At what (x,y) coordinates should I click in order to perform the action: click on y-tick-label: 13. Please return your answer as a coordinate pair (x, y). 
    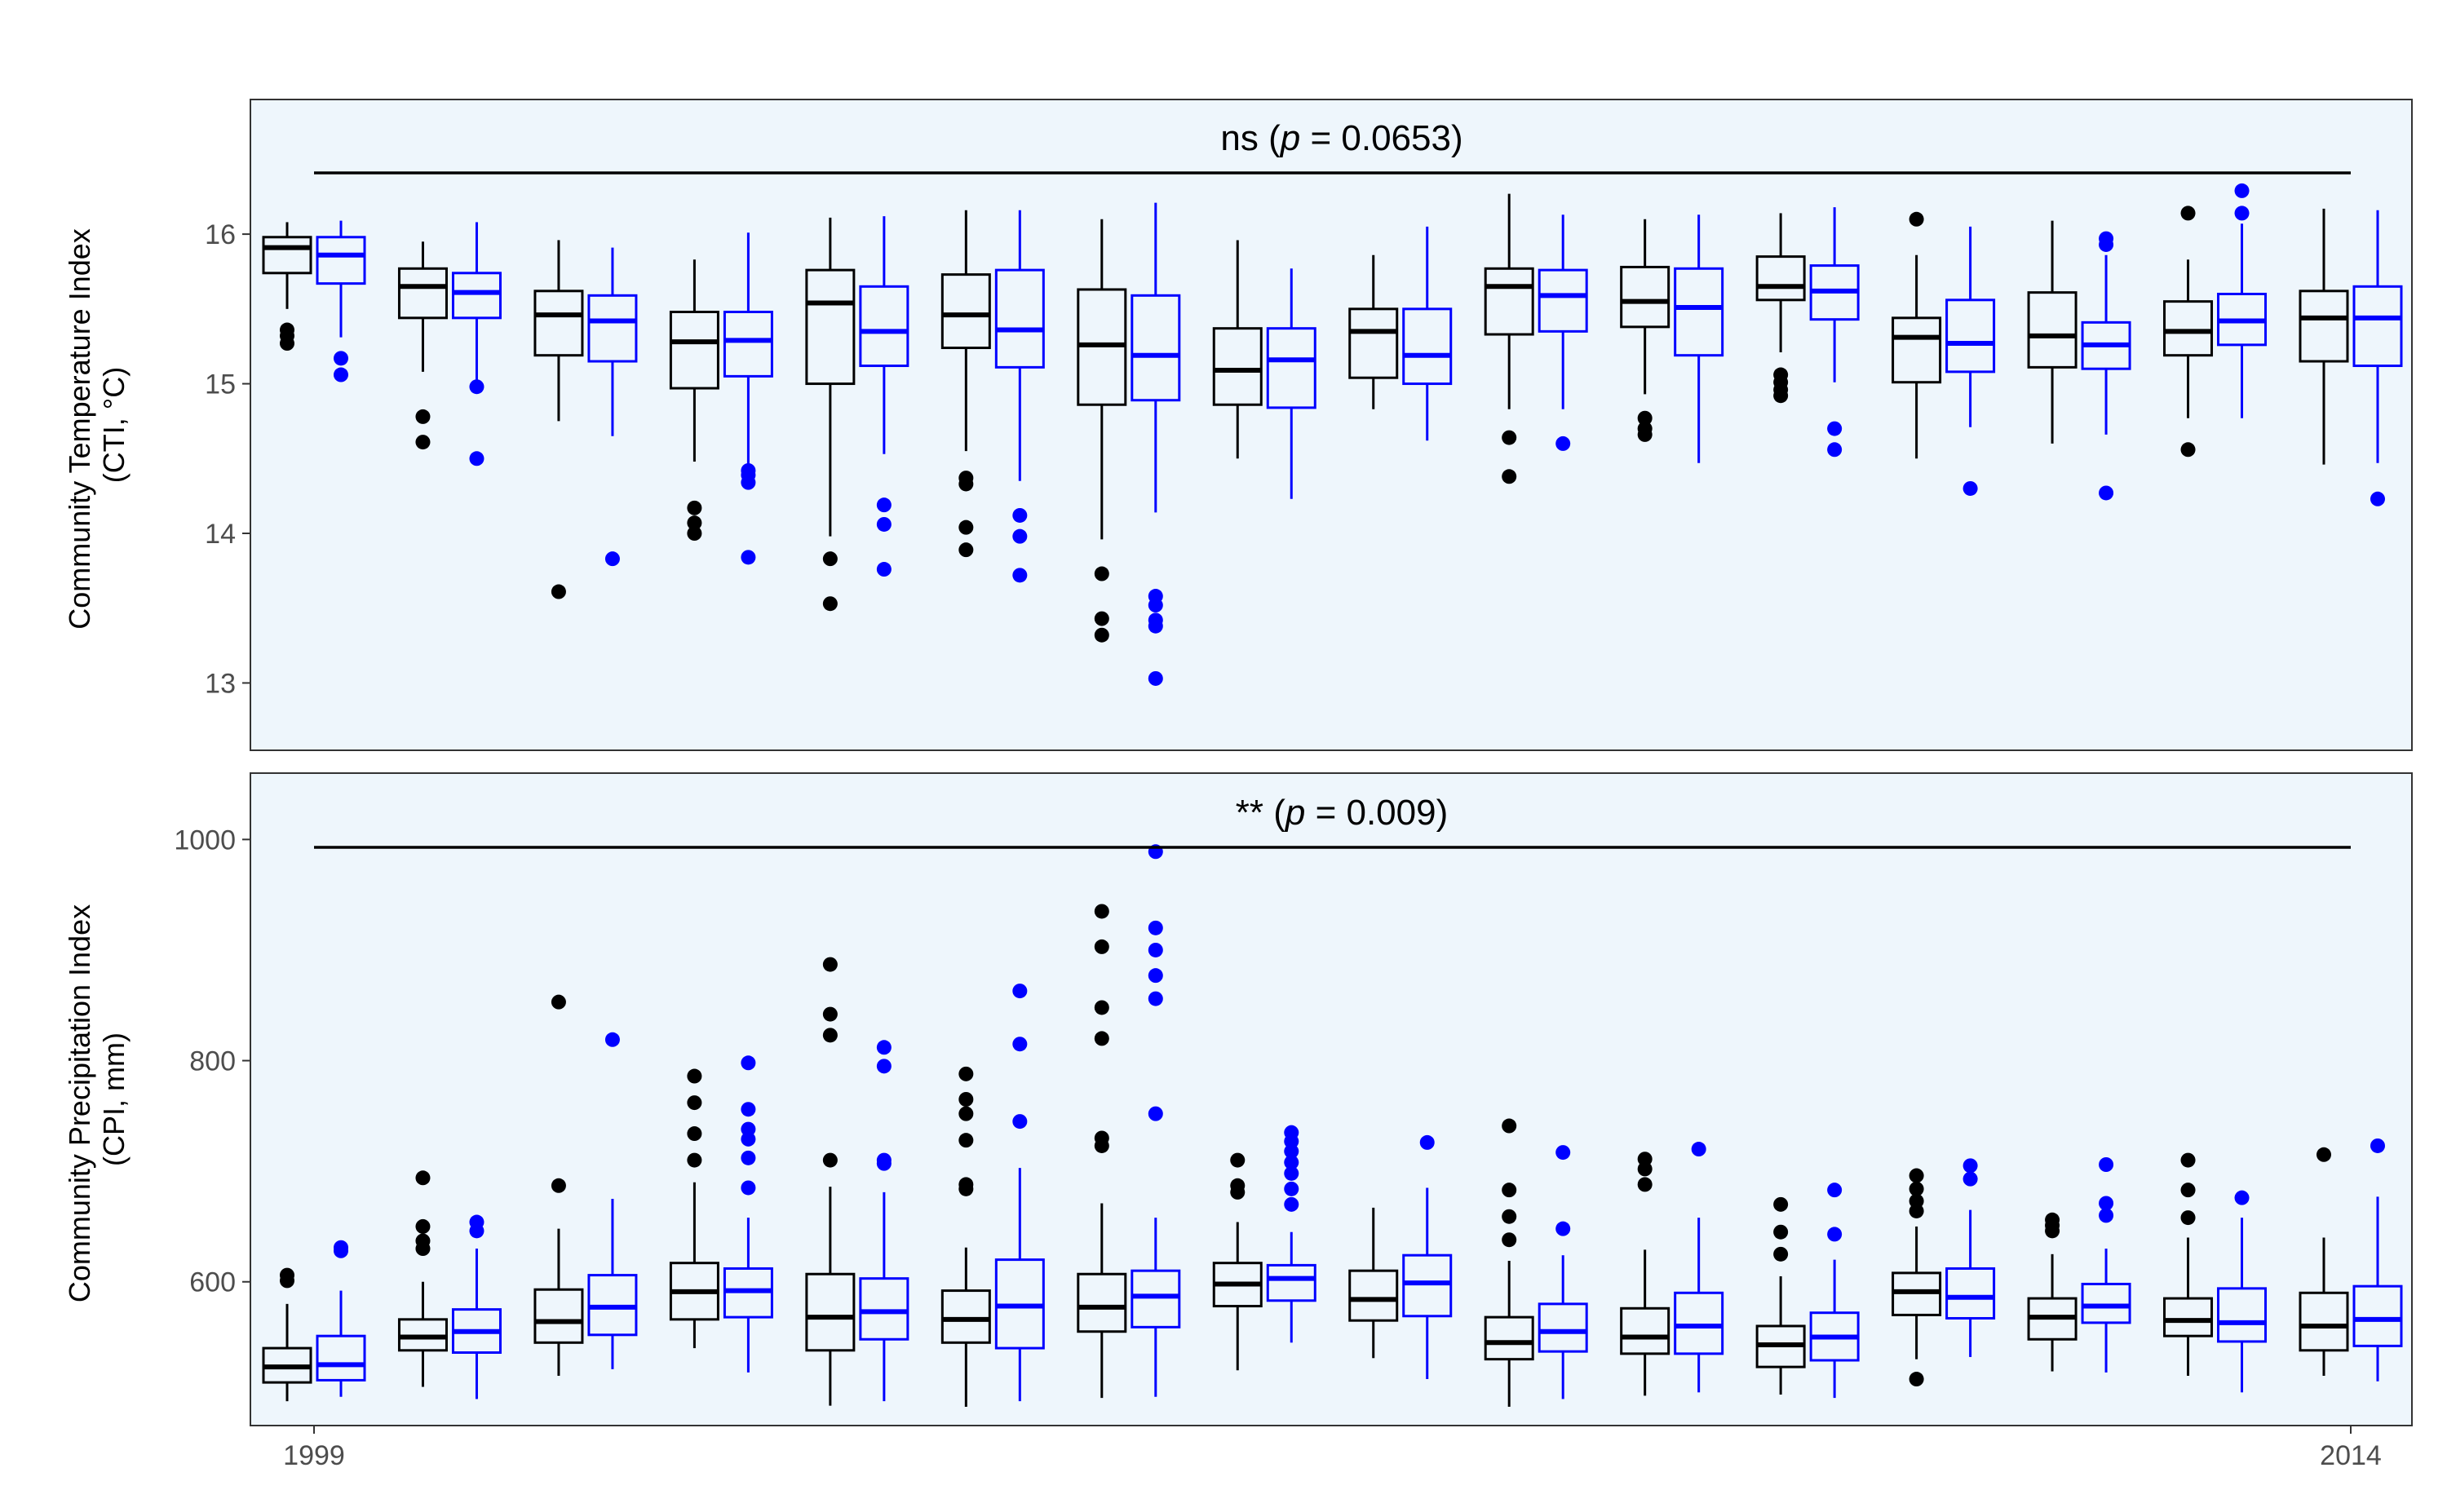
    Looking at the image, I should click on (220, 683).